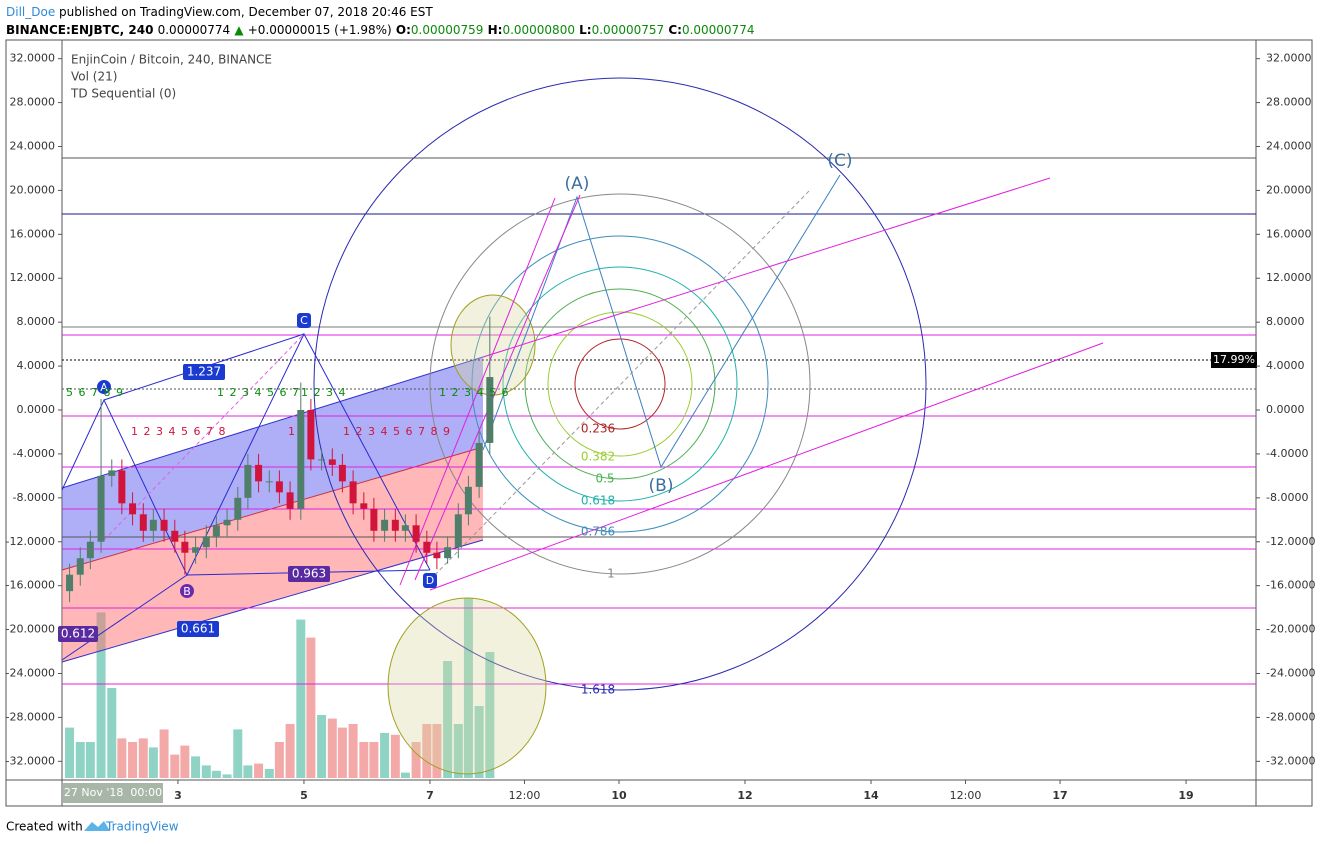 Image resolution: width=1320 pixels, height=844 pixels. Describe the element at coordinates (661, 486) in the screenshot. I see `wave-label: (B)` at that location.